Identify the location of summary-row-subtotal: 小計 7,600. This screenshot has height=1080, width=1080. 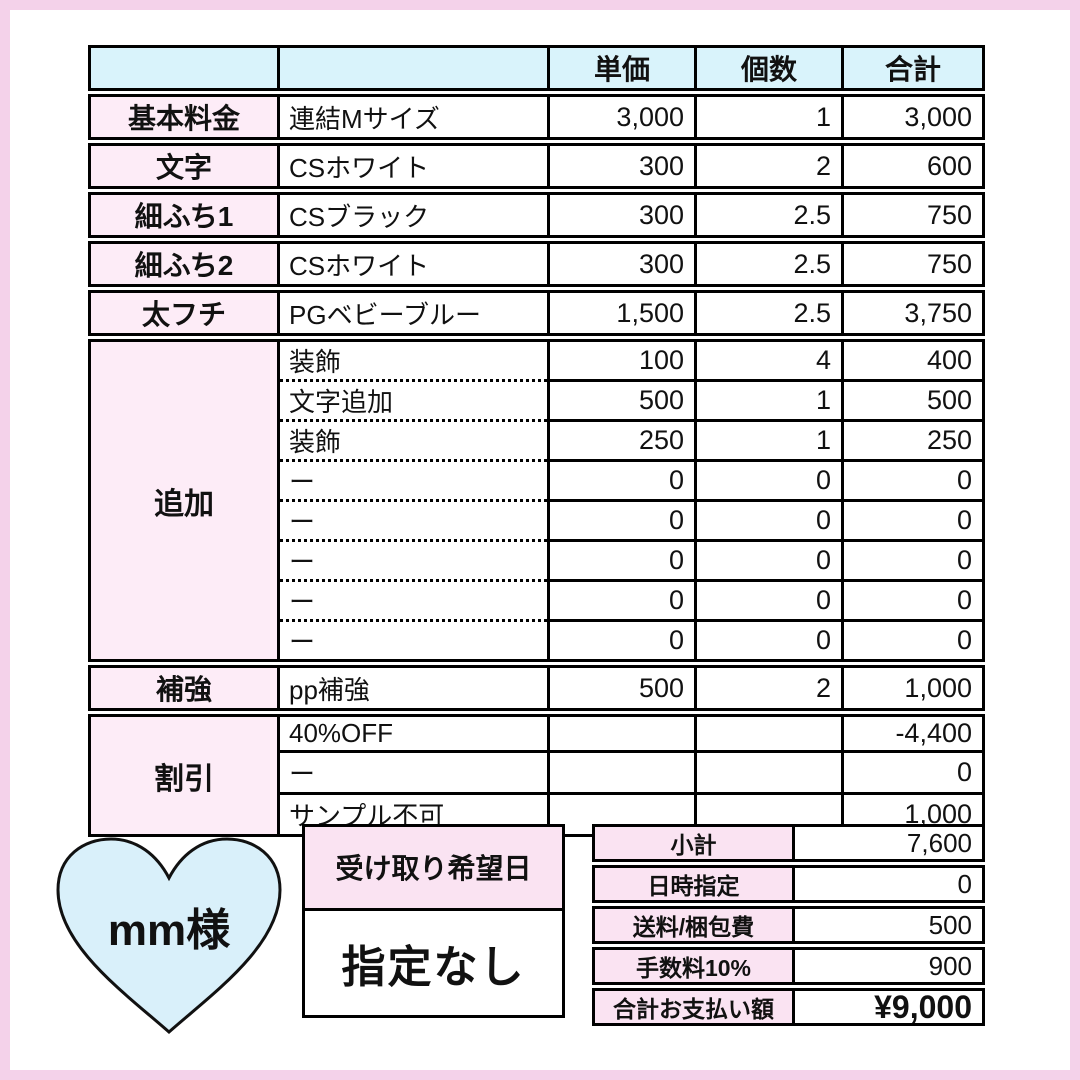
(788, 843).